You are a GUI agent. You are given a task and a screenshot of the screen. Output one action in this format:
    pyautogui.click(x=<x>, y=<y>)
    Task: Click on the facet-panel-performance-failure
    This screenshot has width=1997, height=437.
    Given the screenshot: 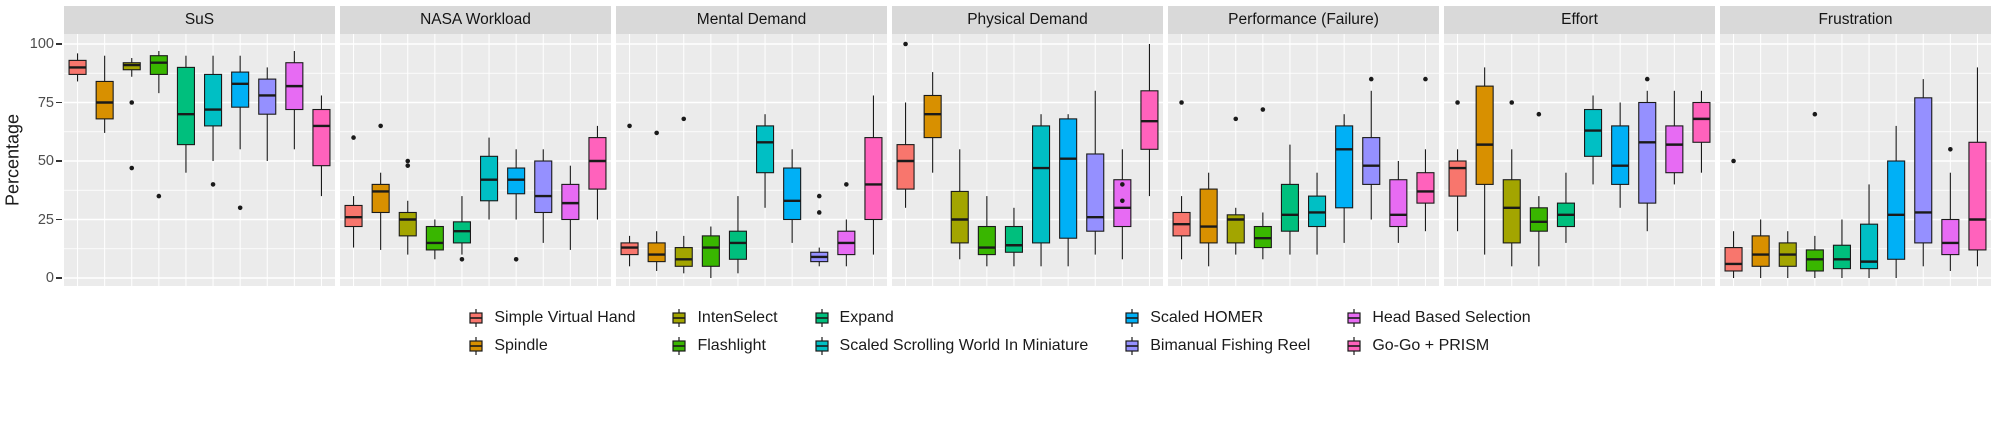 What is the action you would take?
    pyautogui.click(x=1303, y=160)
    